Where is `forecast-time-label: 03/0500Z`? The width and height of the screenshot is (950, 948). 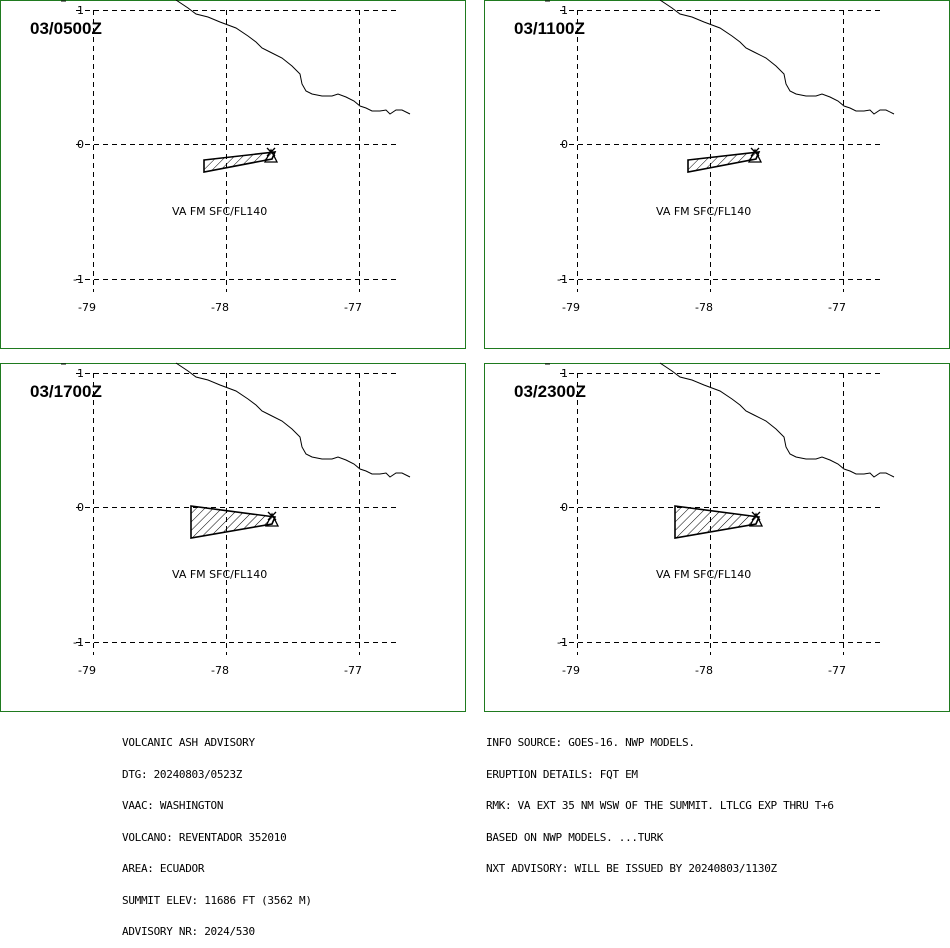
forecast-time-label: 03/0500Z is located at coordinates (66, 28).